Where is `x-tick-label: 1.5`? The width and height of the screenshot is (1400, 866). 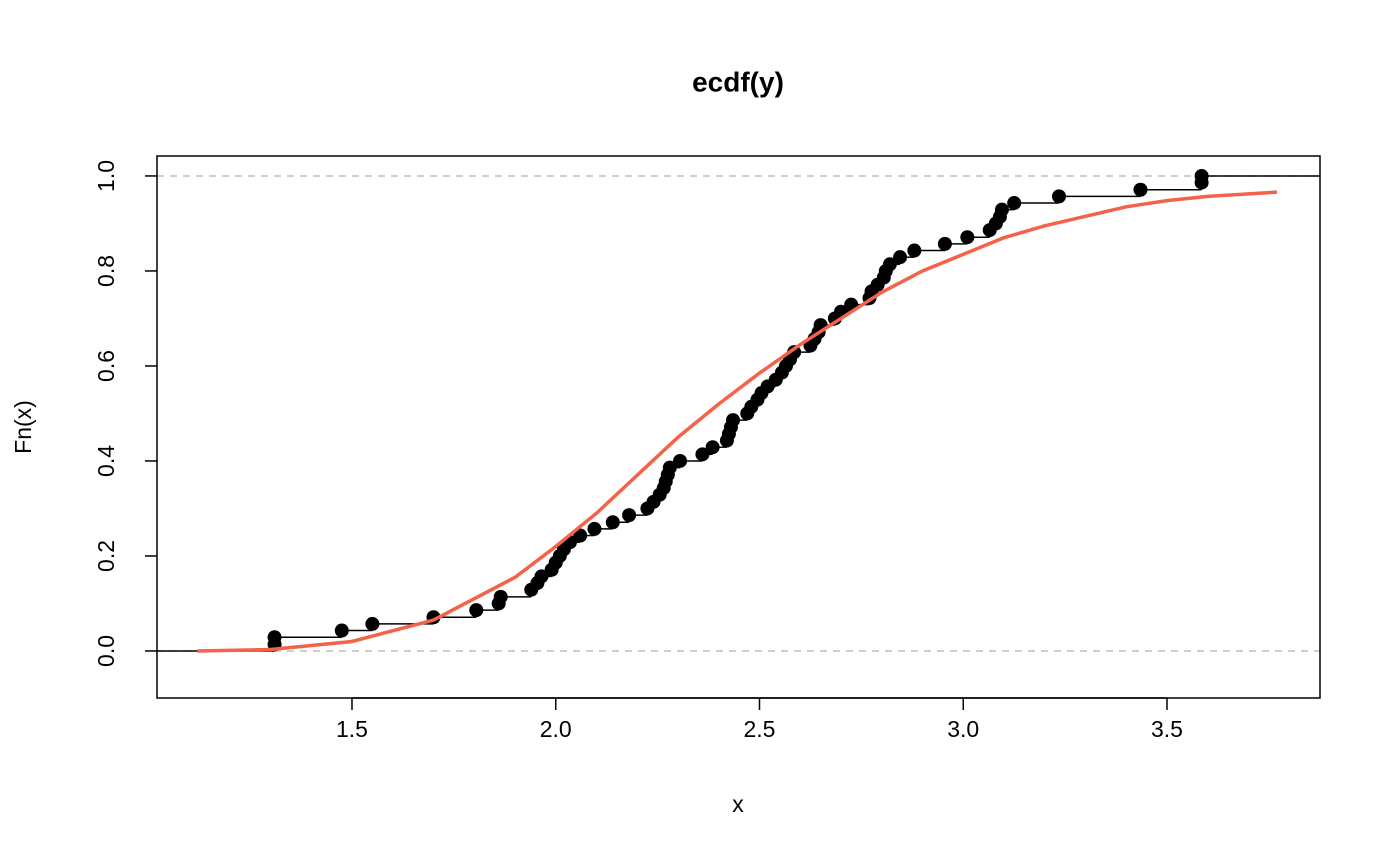 x-tick-label: 1.5 is located at coordinates (352, 729).